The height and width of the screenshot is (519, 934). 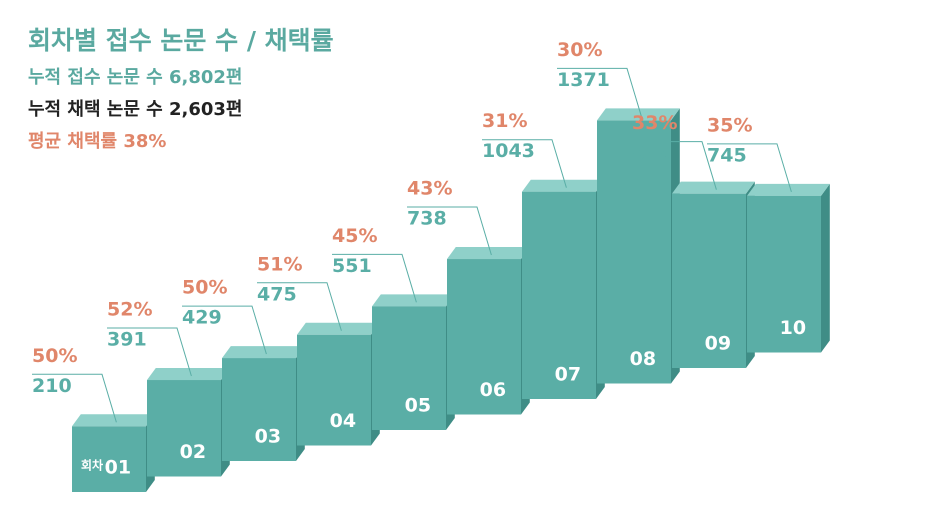 I want to click on x-tick-label: 09, so click(x=718, y=344).